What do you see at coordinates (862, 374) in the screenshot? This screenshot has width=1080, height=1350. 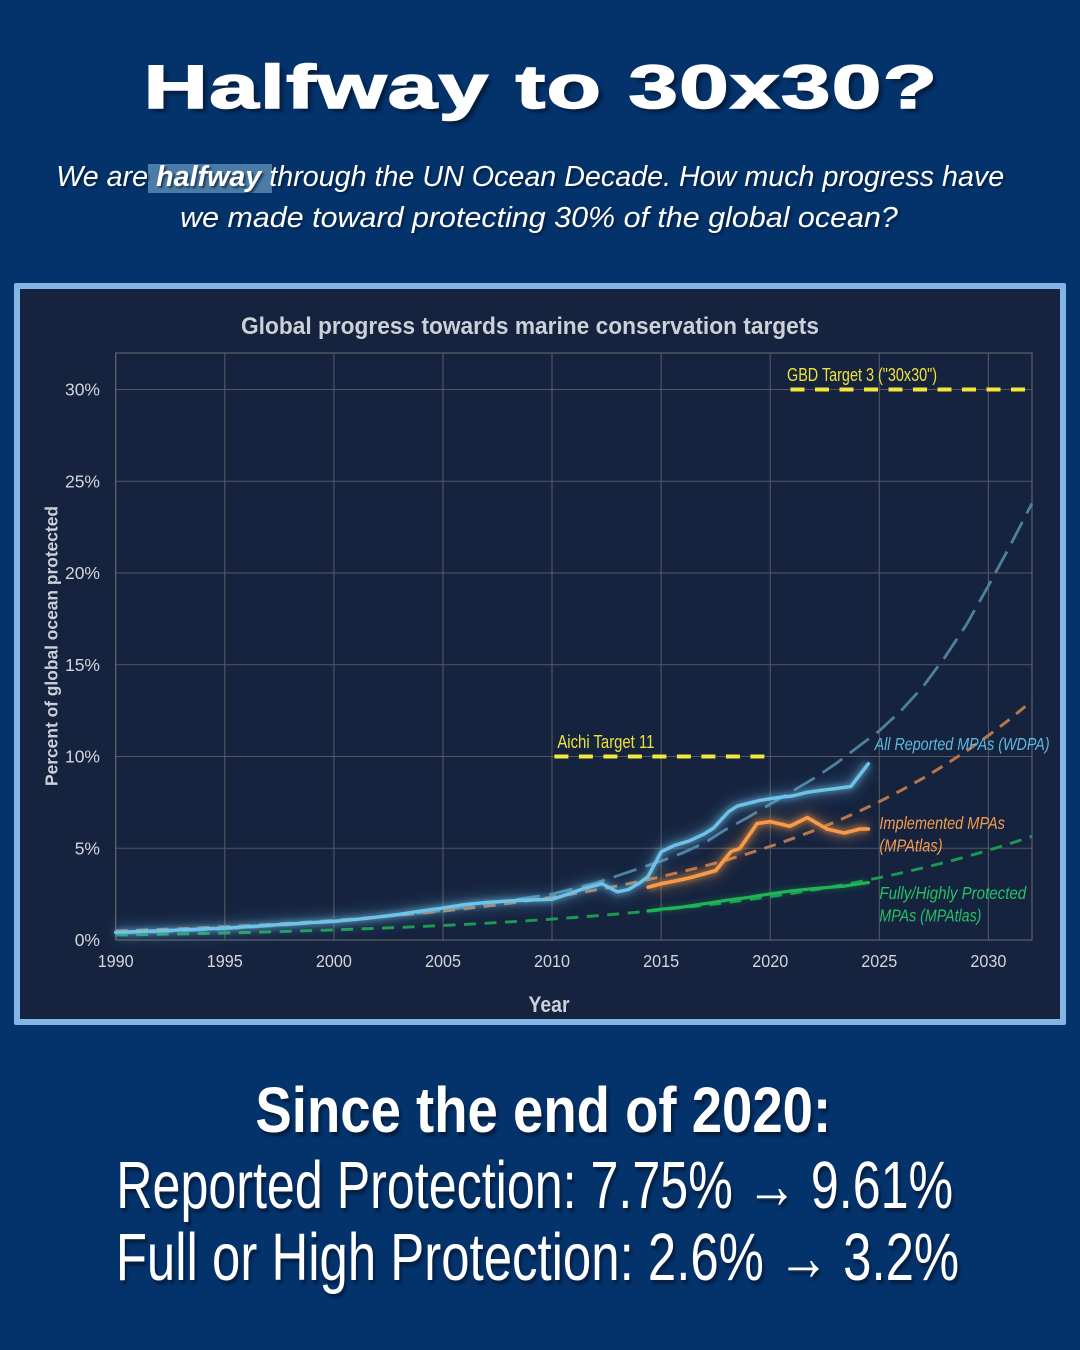 I see `svg-text: GBD Target 3 ("30x30")` at bounding box center [862, 374].